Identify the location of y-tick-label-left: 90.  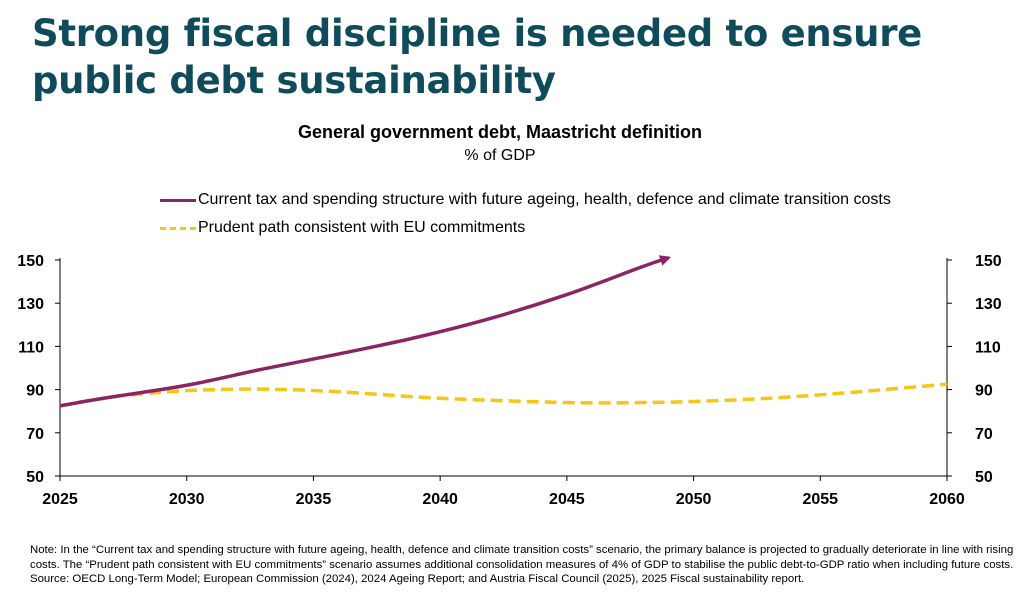
(35, 391).